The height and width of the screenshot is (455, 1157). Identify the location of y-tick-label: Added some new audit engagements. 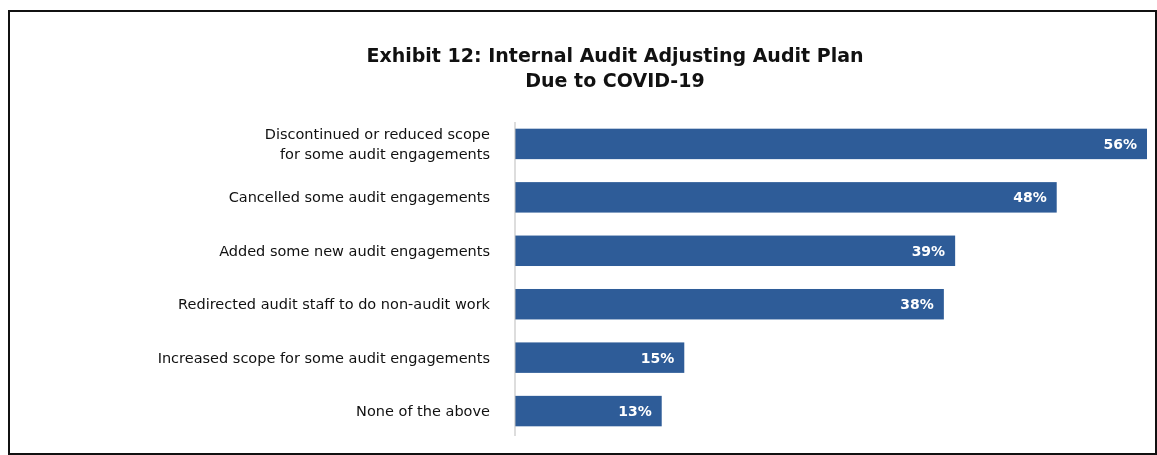
(354, 250).